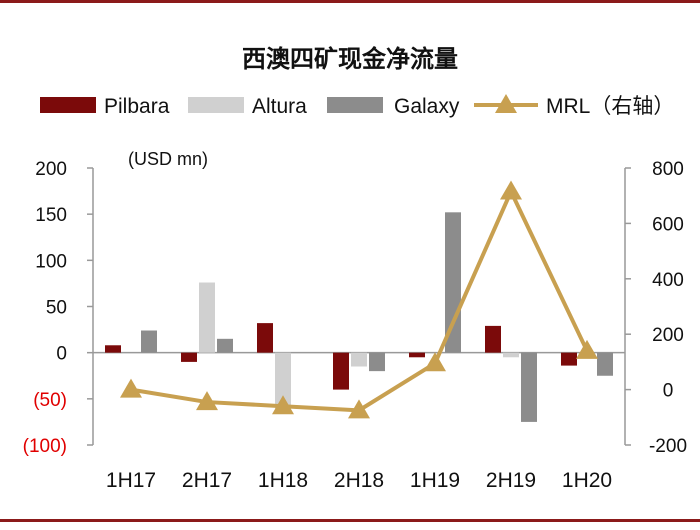 The width and height of the screenshot is (700, 530). What do you see at coordinates (50, 400) in the screenshot?
I see `left-tick-label: (50)` at bounding box center [50, 400].